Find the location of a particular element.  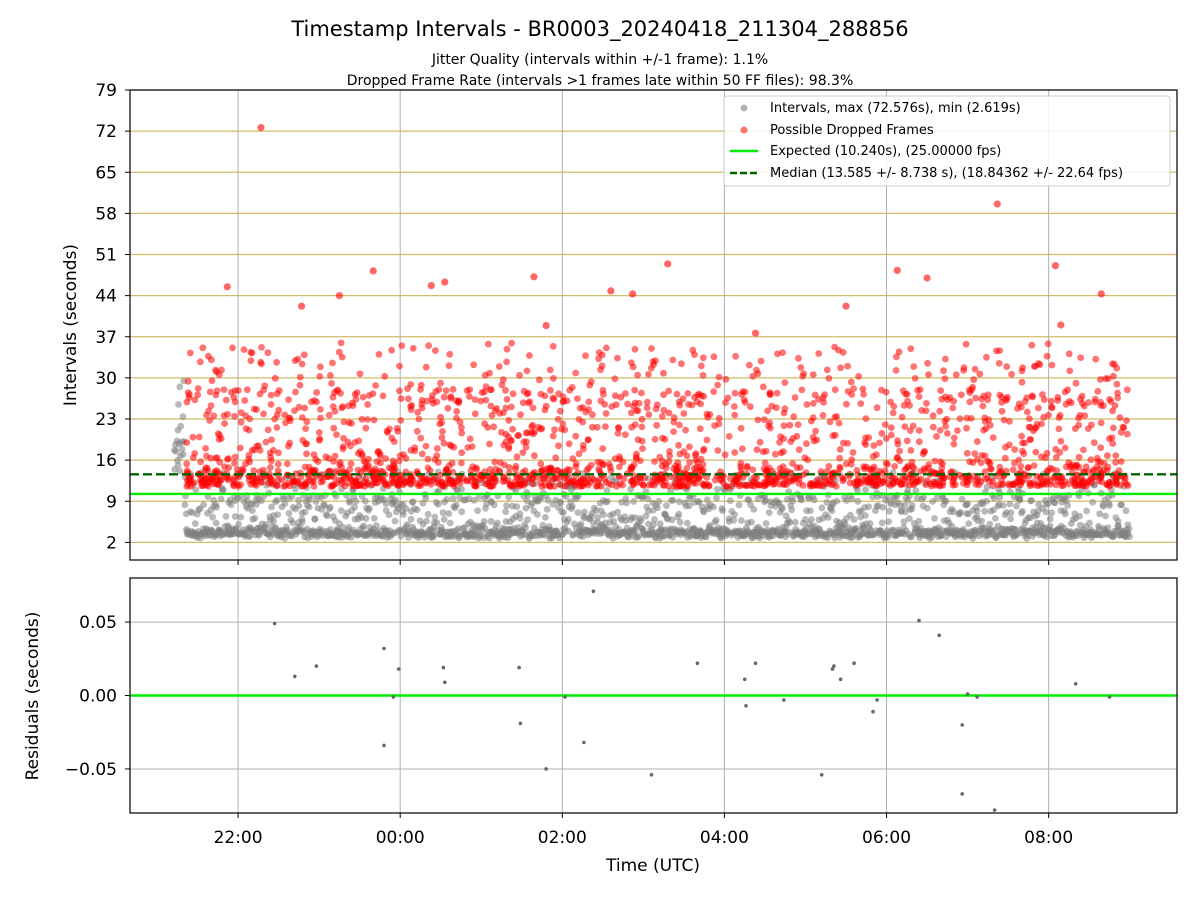

intervals-y-tick-label: 16 is located at coordinates (106, 461).